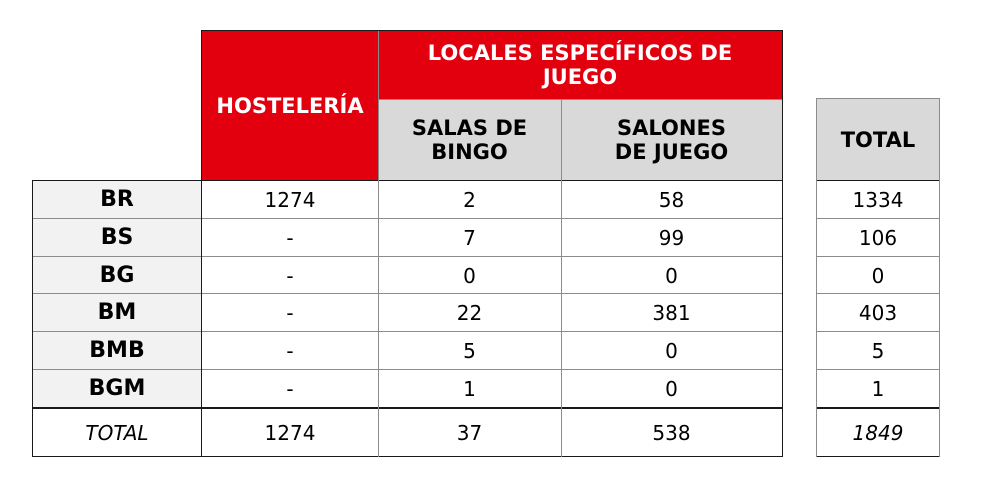  What do you see at coordinates (290, 432) in the screenshot?
I see `cell-total-hosteleria: 1274` at bounding box center [290, 432].